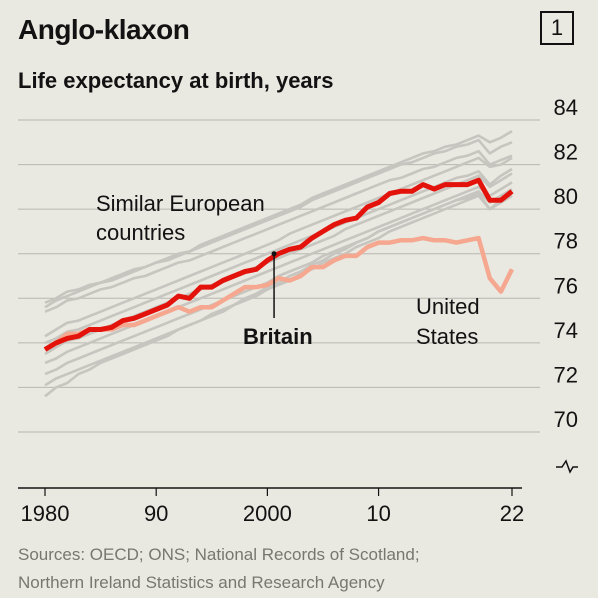 The height and width of the screenshot is (598, 598). Describe the element at coordinates (180, 203) in the screenshot. I see `europe-annotation-line-1: Similar European` at that location.